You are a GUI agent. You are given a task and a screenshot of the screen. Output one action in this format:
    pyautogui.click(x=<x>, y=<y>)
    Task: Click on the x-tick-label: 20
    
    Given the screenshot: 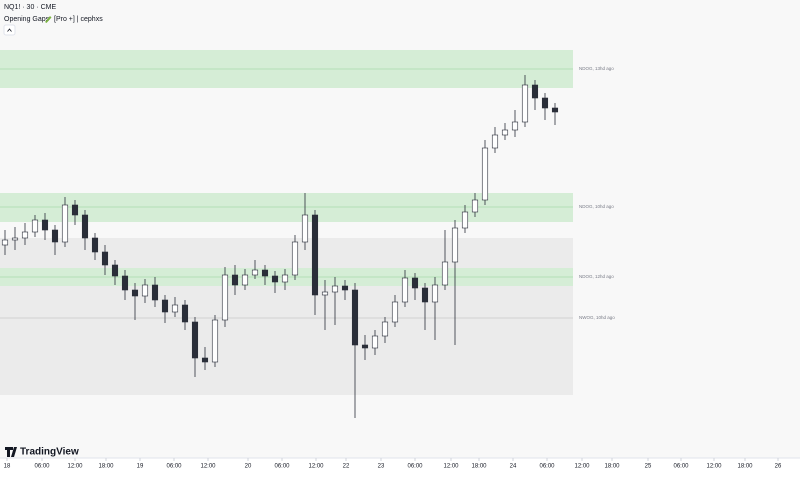 What is the action you would take?
    pyautogui.click(x=248, y=467)
    